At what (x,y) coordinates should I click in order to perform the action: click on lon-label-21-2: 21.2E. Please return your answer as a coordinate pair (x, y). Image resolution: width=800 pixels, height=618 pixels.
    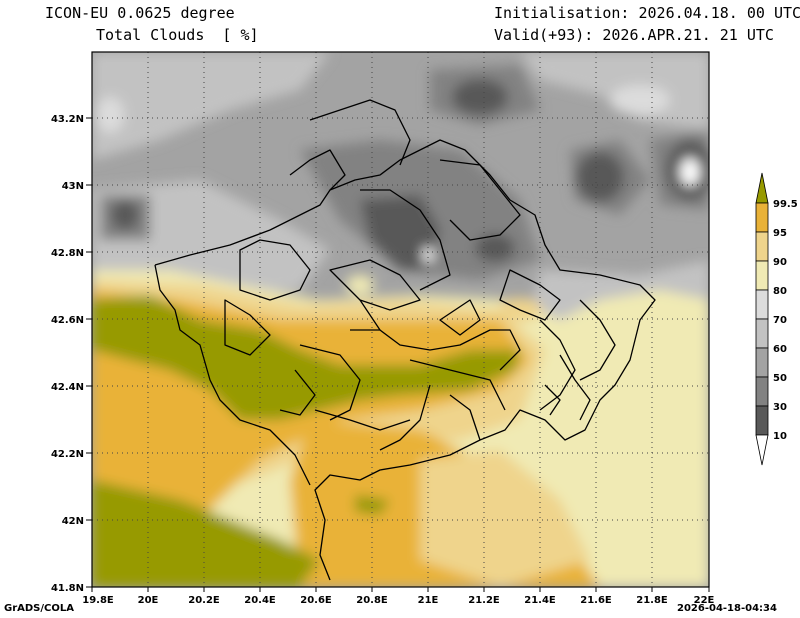
    Looking at the image, I should click on (484, 600).